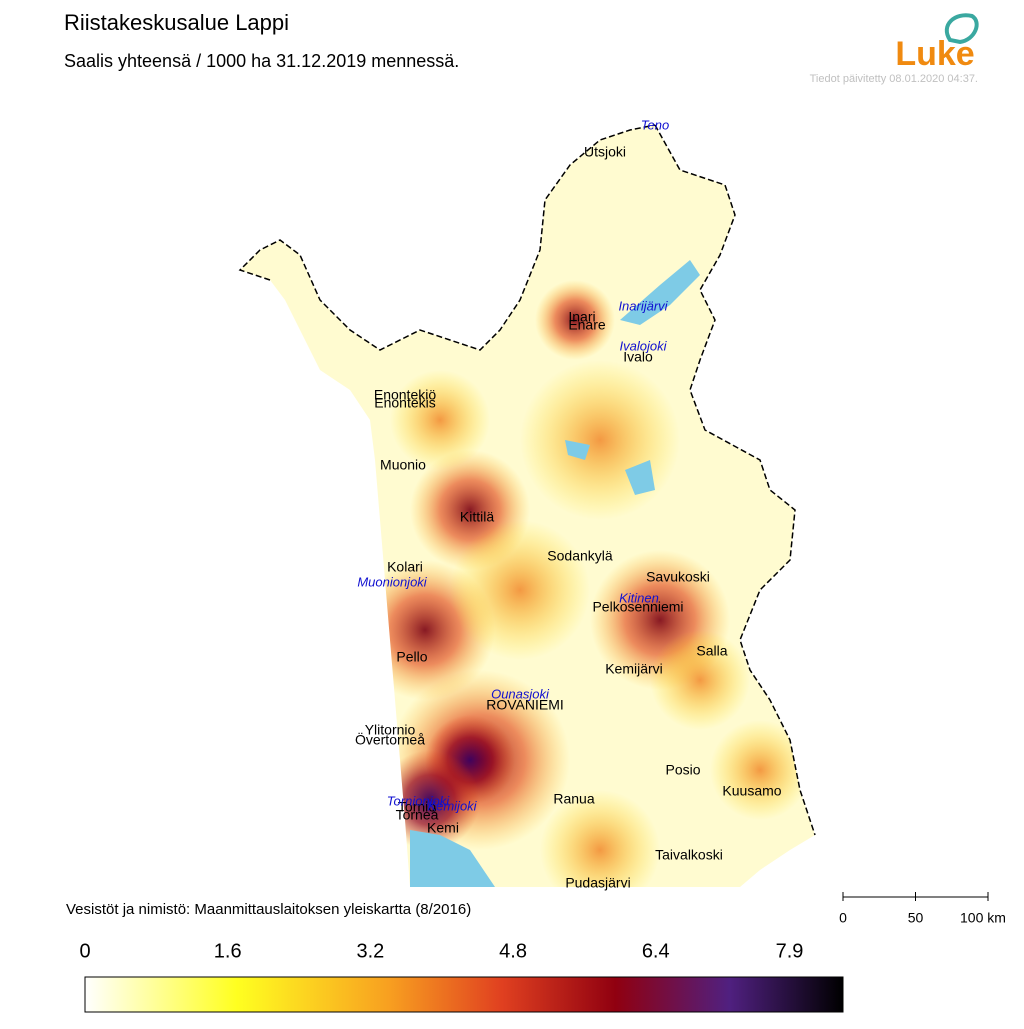  Describe the element at coordinates (597, 883) in the screenshot. I see `place: Pudasjärvi` at that location.